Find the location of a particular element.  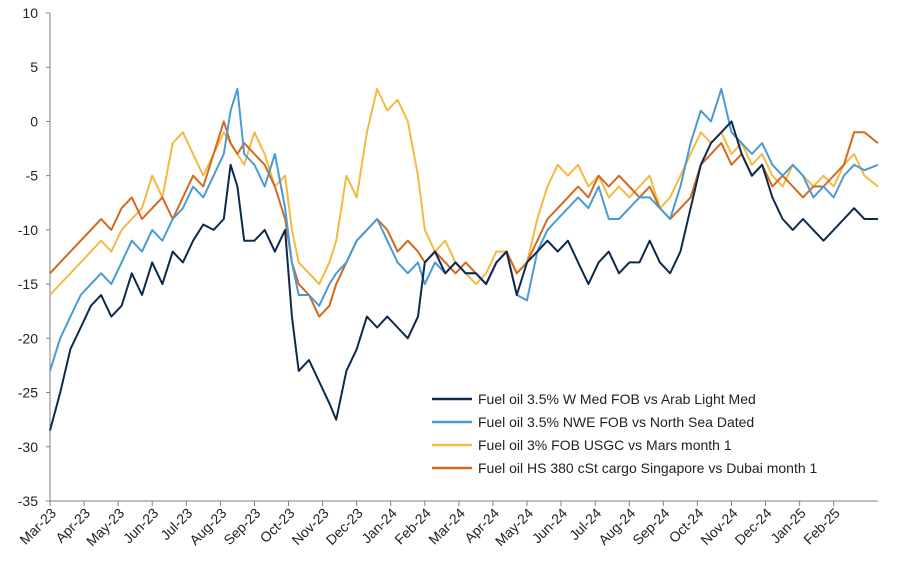

y-tick-label: -5 is located at coordinates (32, 176).